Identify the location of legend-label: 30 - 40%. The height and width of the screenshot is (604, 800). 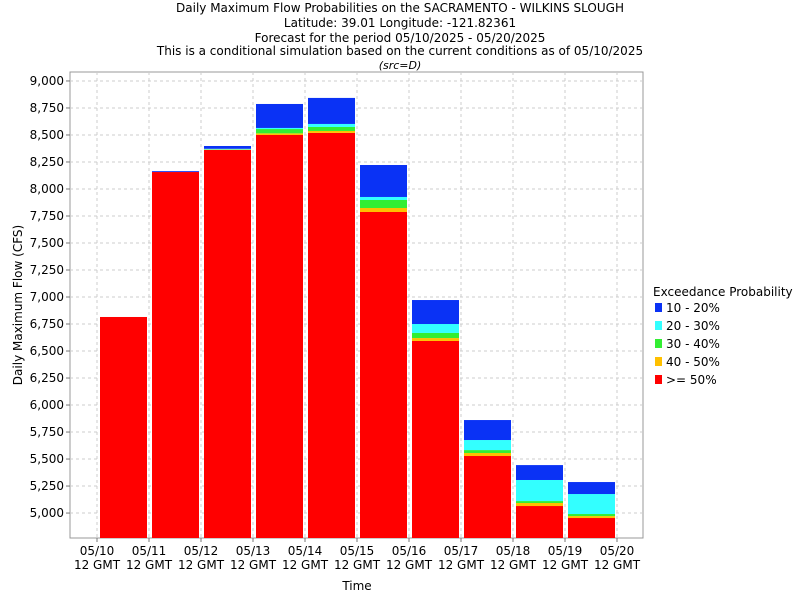
(693, 344).